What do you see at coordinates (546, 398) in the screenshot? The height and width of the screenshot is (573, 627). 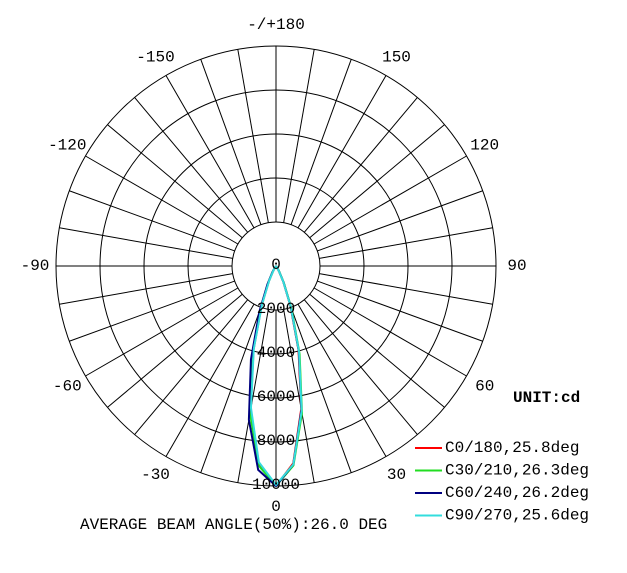 I see `unit-label: UNIT:cd` at bounding box center [546, 398].